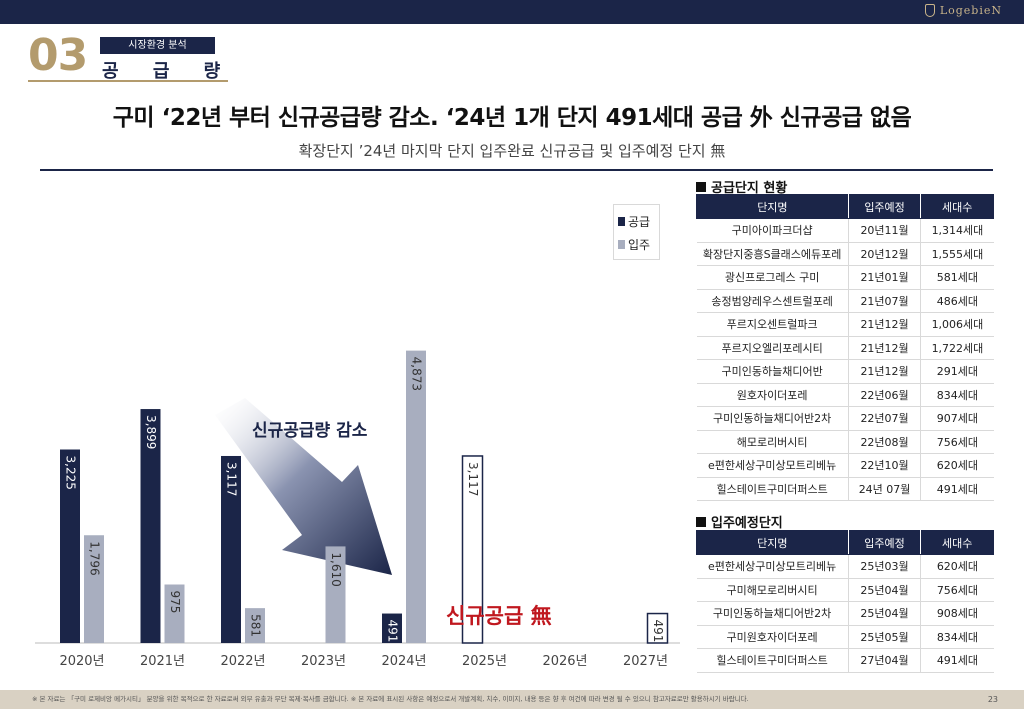  I want to click on table-row: e편한세상구미상모트리베뉴 22년10월 620세대, so click(845, 465).